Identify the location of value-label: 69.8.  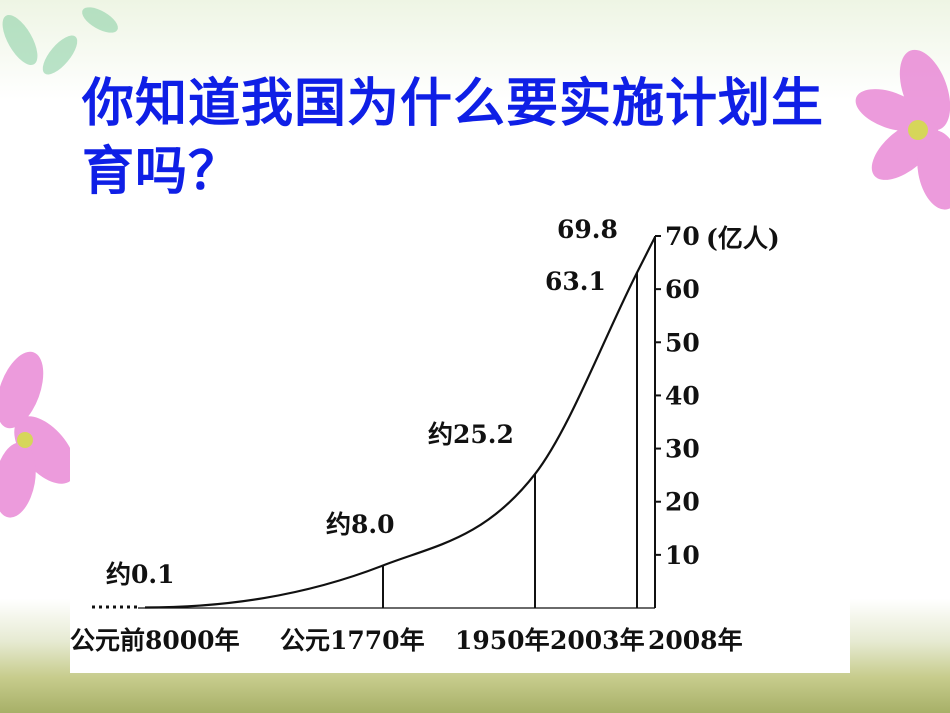
(587, 229).